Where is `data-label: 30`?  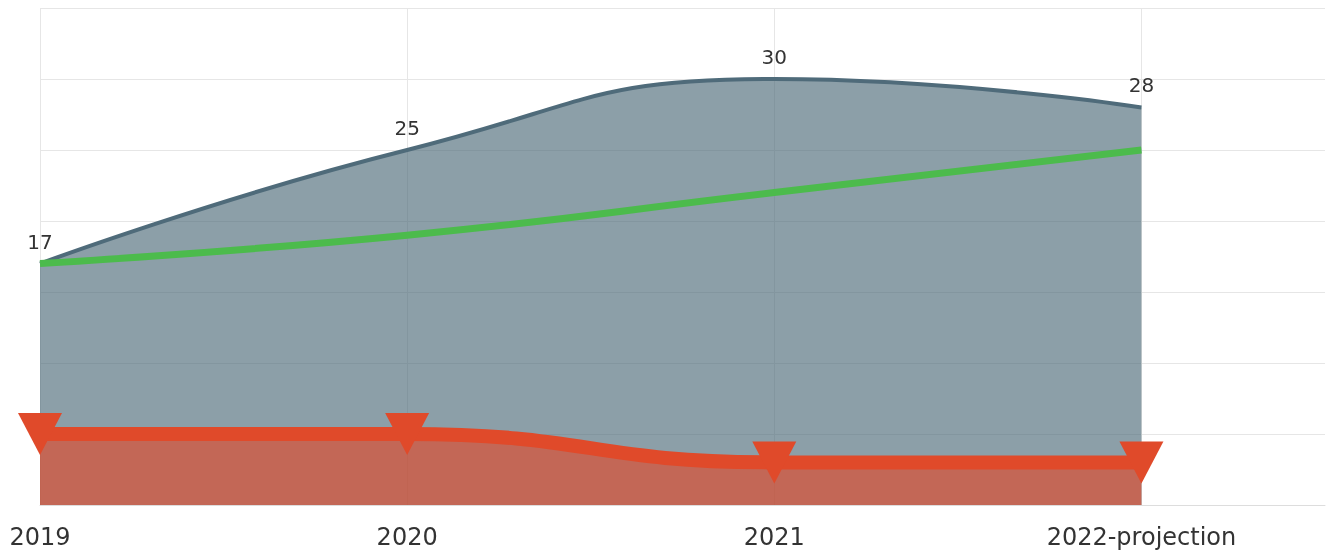
data-label: 30 is located at coordinates (774, 57).